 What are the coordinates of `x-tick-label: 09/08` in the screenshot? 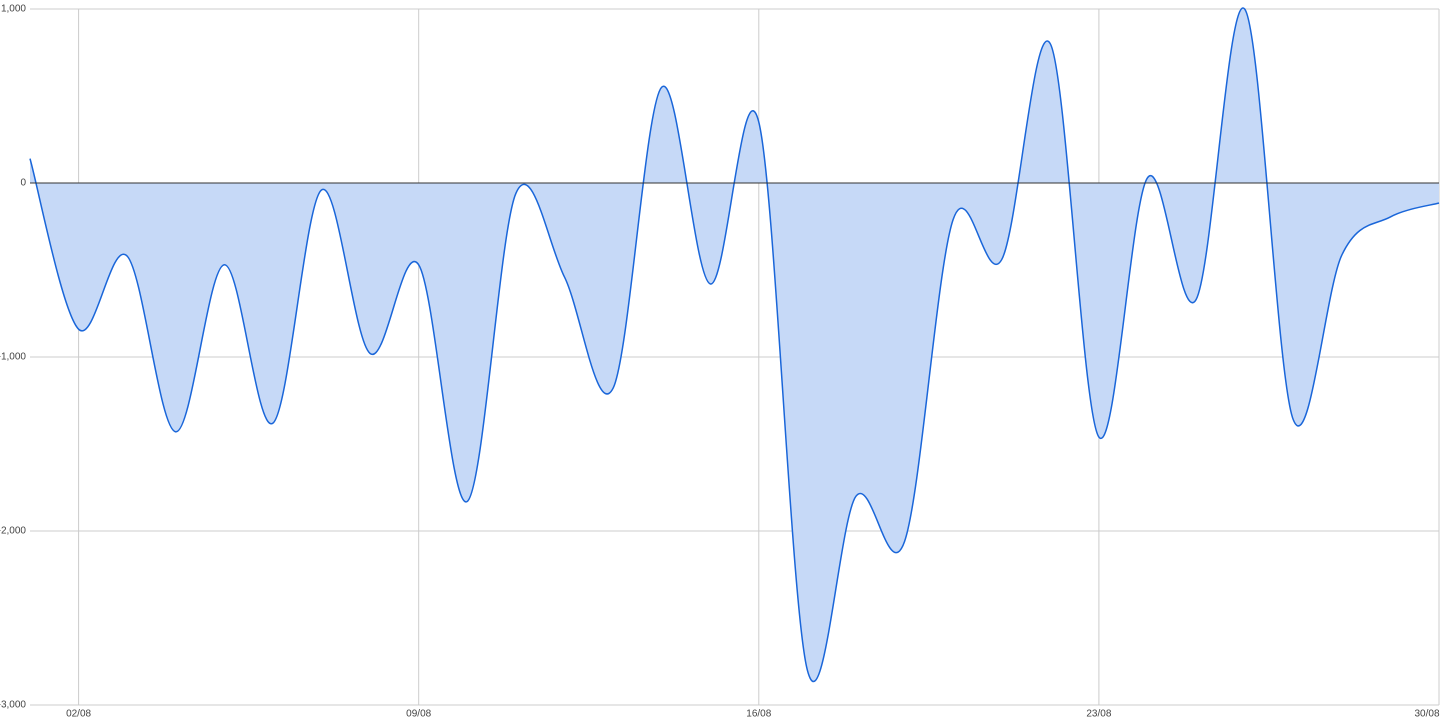 It's located at (418, 714).